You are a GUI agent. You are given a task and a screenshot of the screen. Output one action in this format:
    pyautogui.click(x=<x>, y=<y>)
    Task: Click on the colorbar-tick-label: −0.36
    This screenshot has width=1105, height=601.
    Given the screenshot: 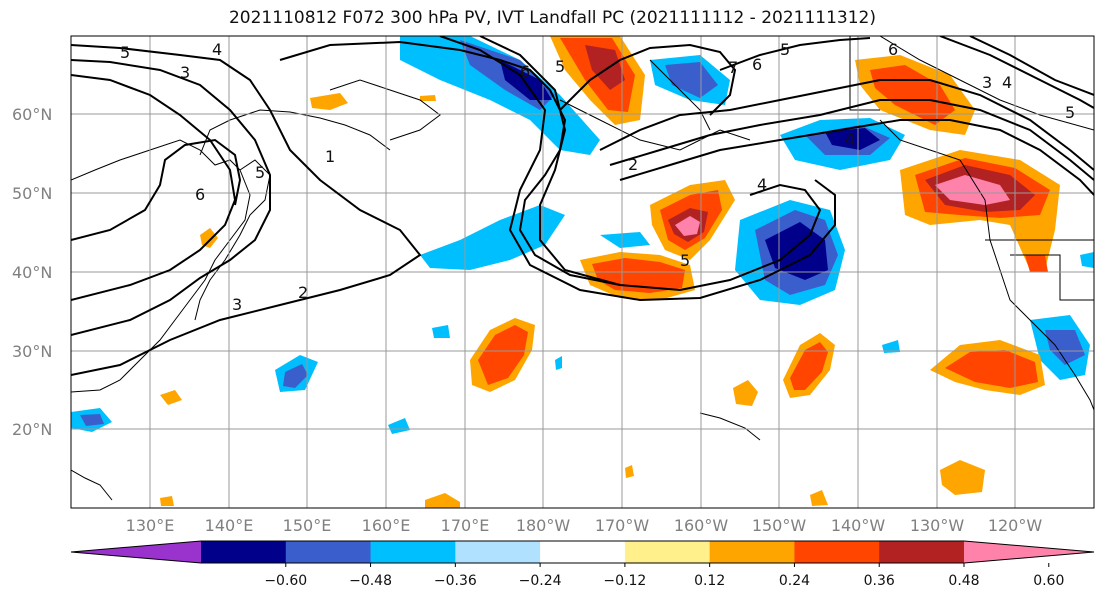 What is the action you would take?
    pyautogui.click(x=455, y=581)
    